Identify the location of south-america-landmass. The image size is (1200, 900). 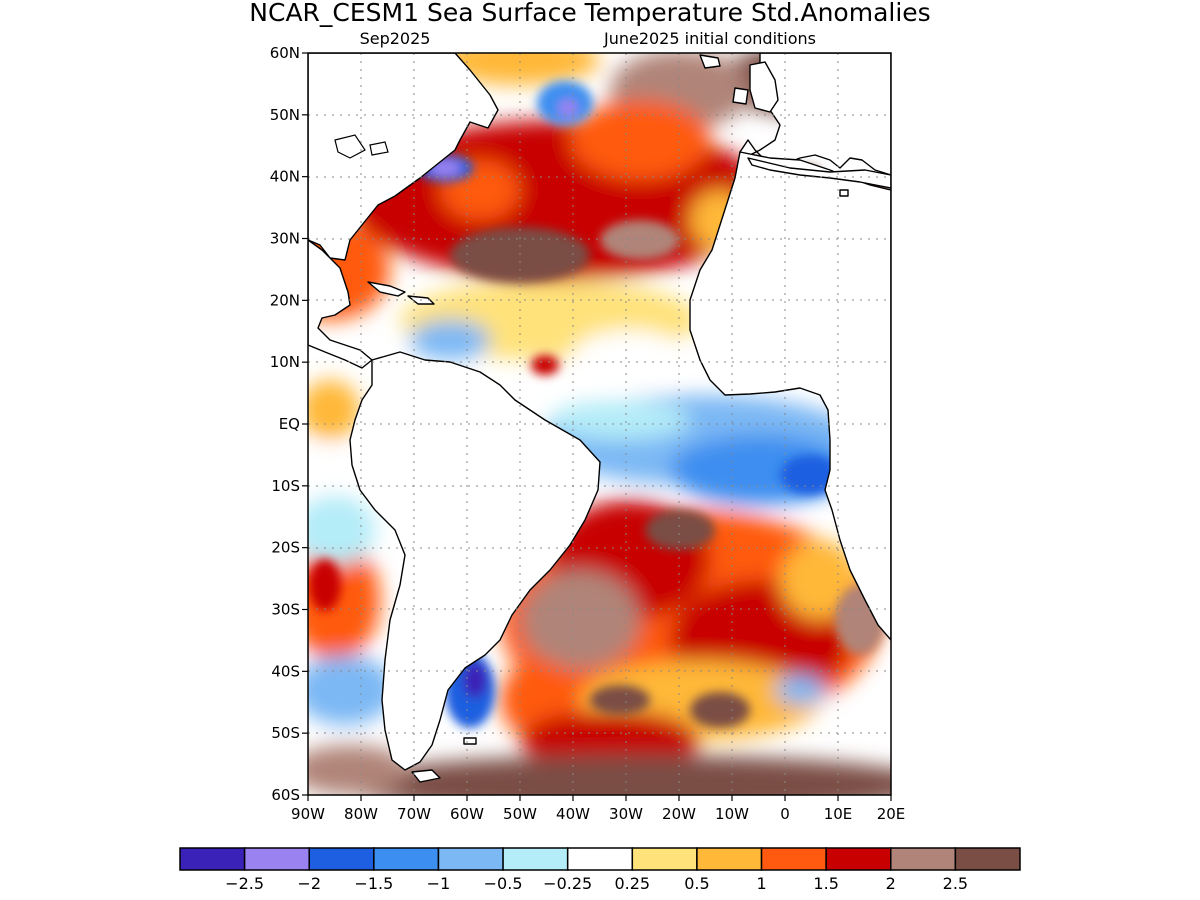
(475, 561).